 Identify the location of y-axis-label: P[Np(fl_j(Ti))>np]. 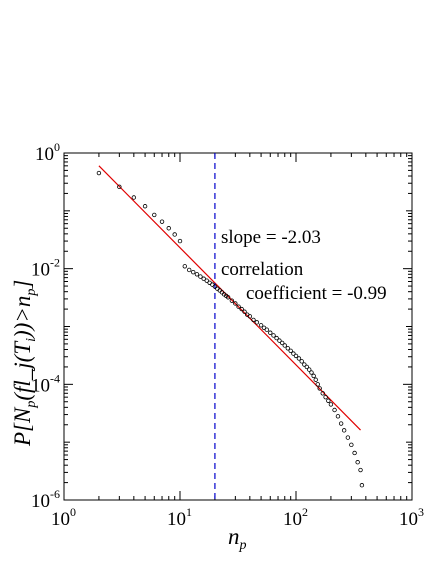
(24, 363).